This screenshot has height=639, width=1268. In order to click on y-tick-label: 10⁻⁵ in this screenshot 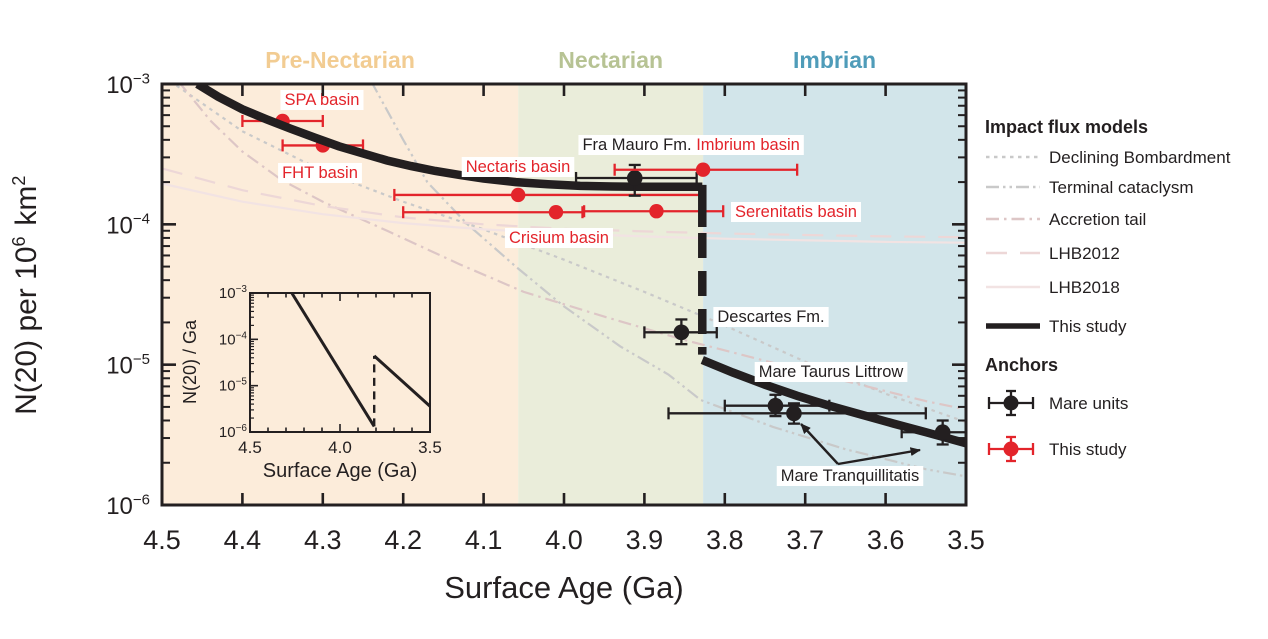, I will do `click(128, 365)`.